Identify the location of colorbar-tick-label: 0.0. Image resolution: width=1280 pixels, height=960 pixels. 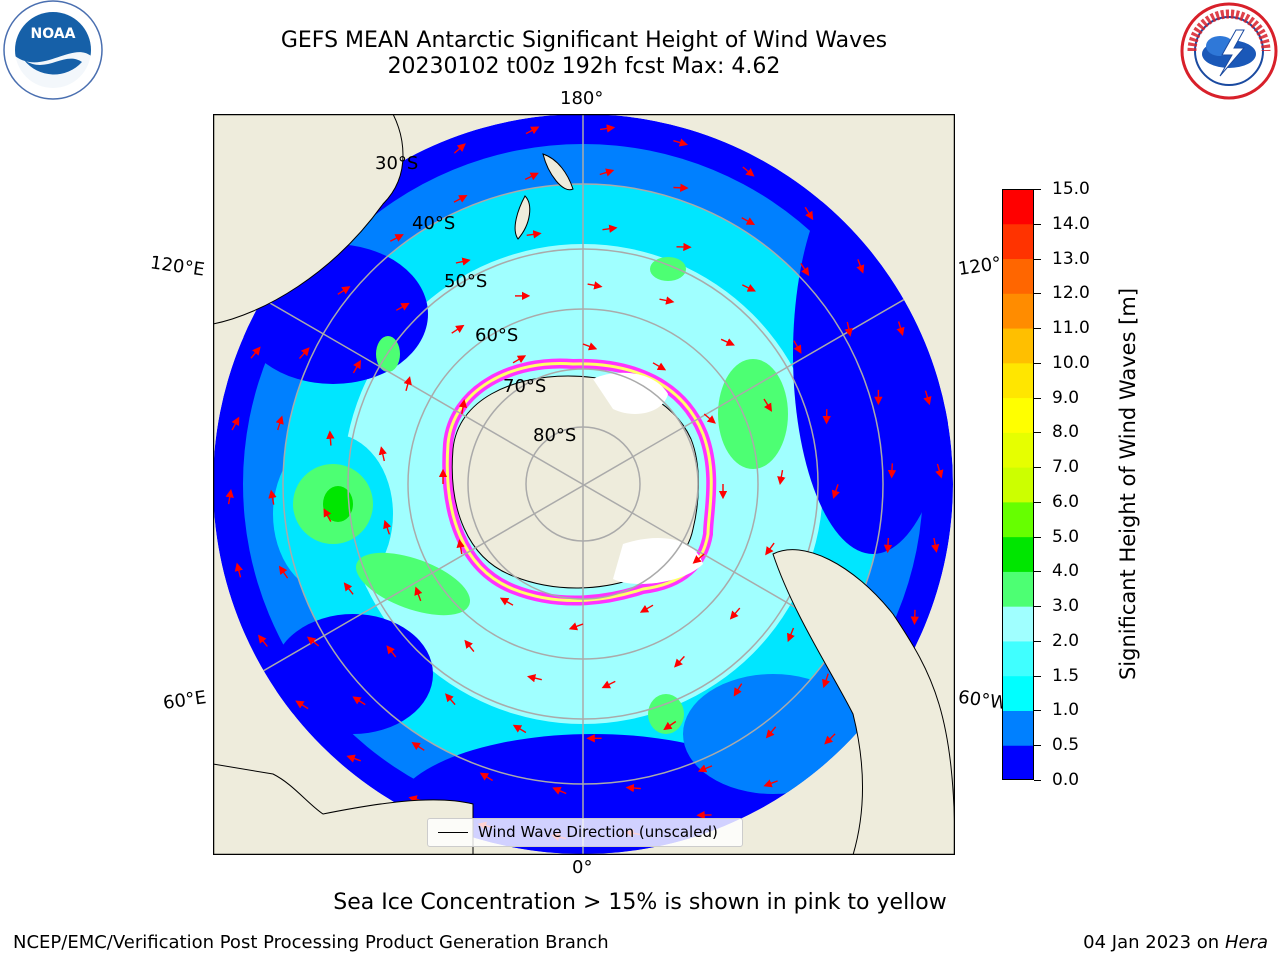
(1066, 780).